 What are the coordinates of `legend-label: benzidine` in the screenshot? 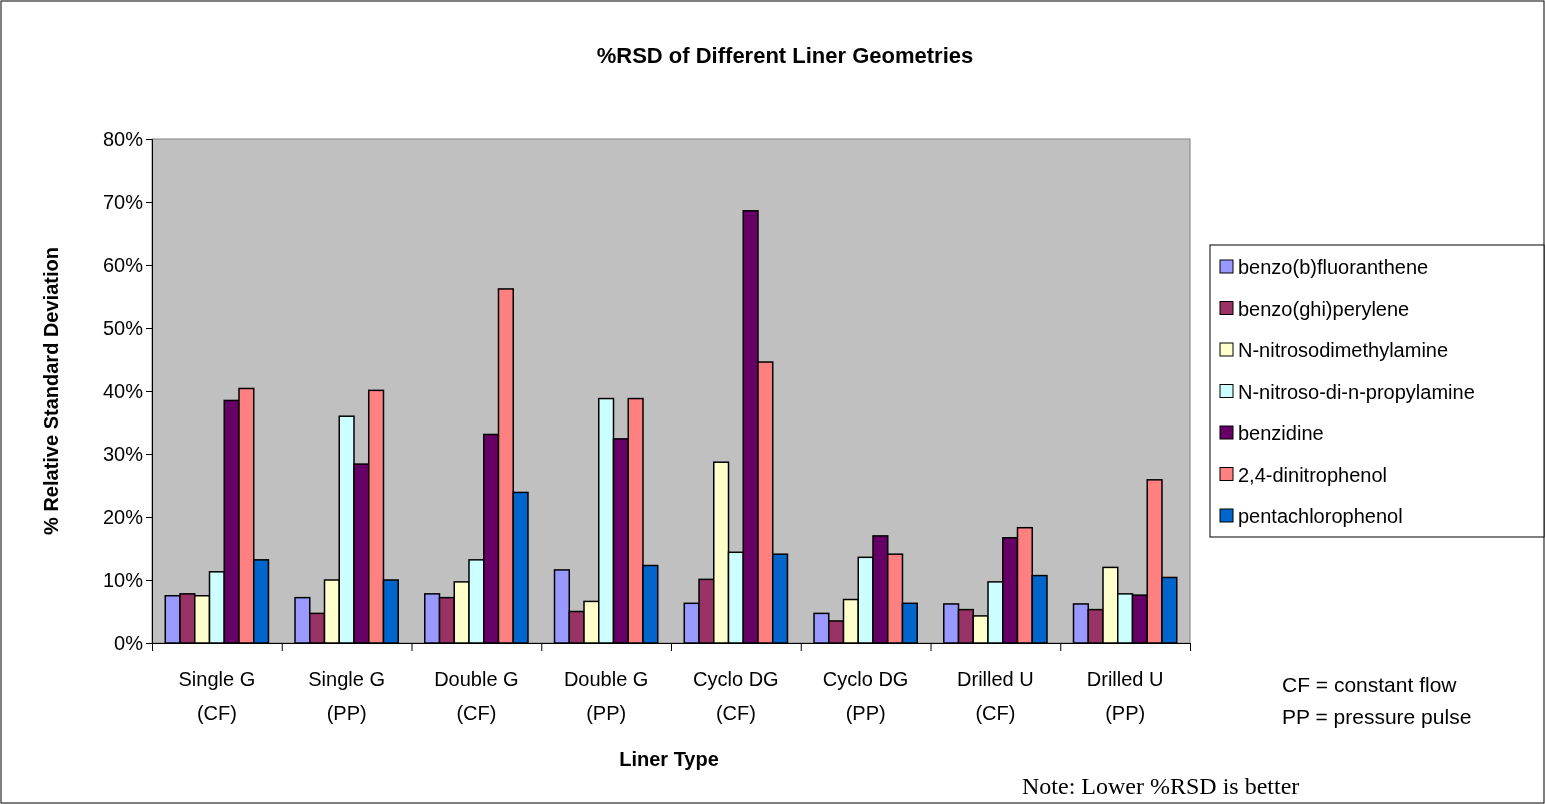 It's located at (1281, 433).